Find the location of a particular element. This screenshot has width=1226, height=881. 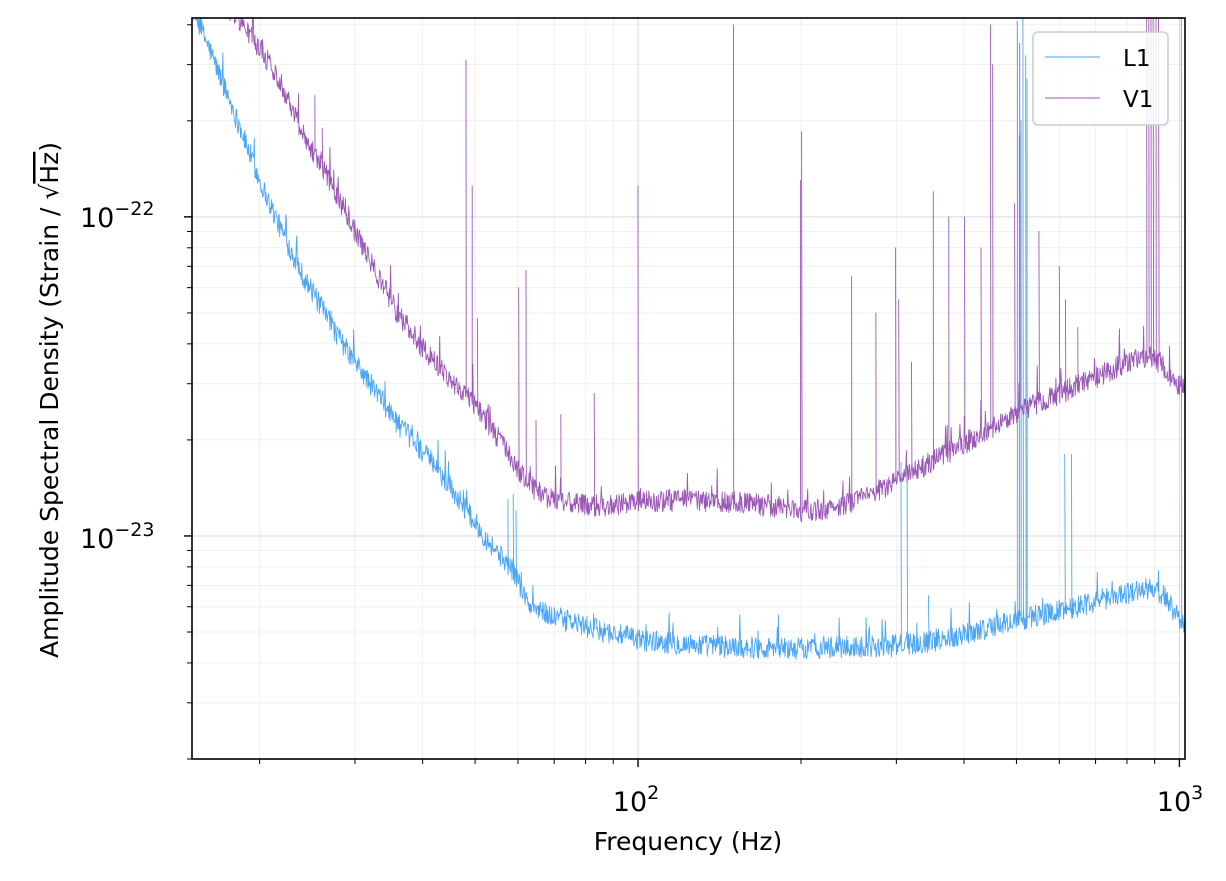

x-tick-label-100: 10² is located at coordinates (636, 800).